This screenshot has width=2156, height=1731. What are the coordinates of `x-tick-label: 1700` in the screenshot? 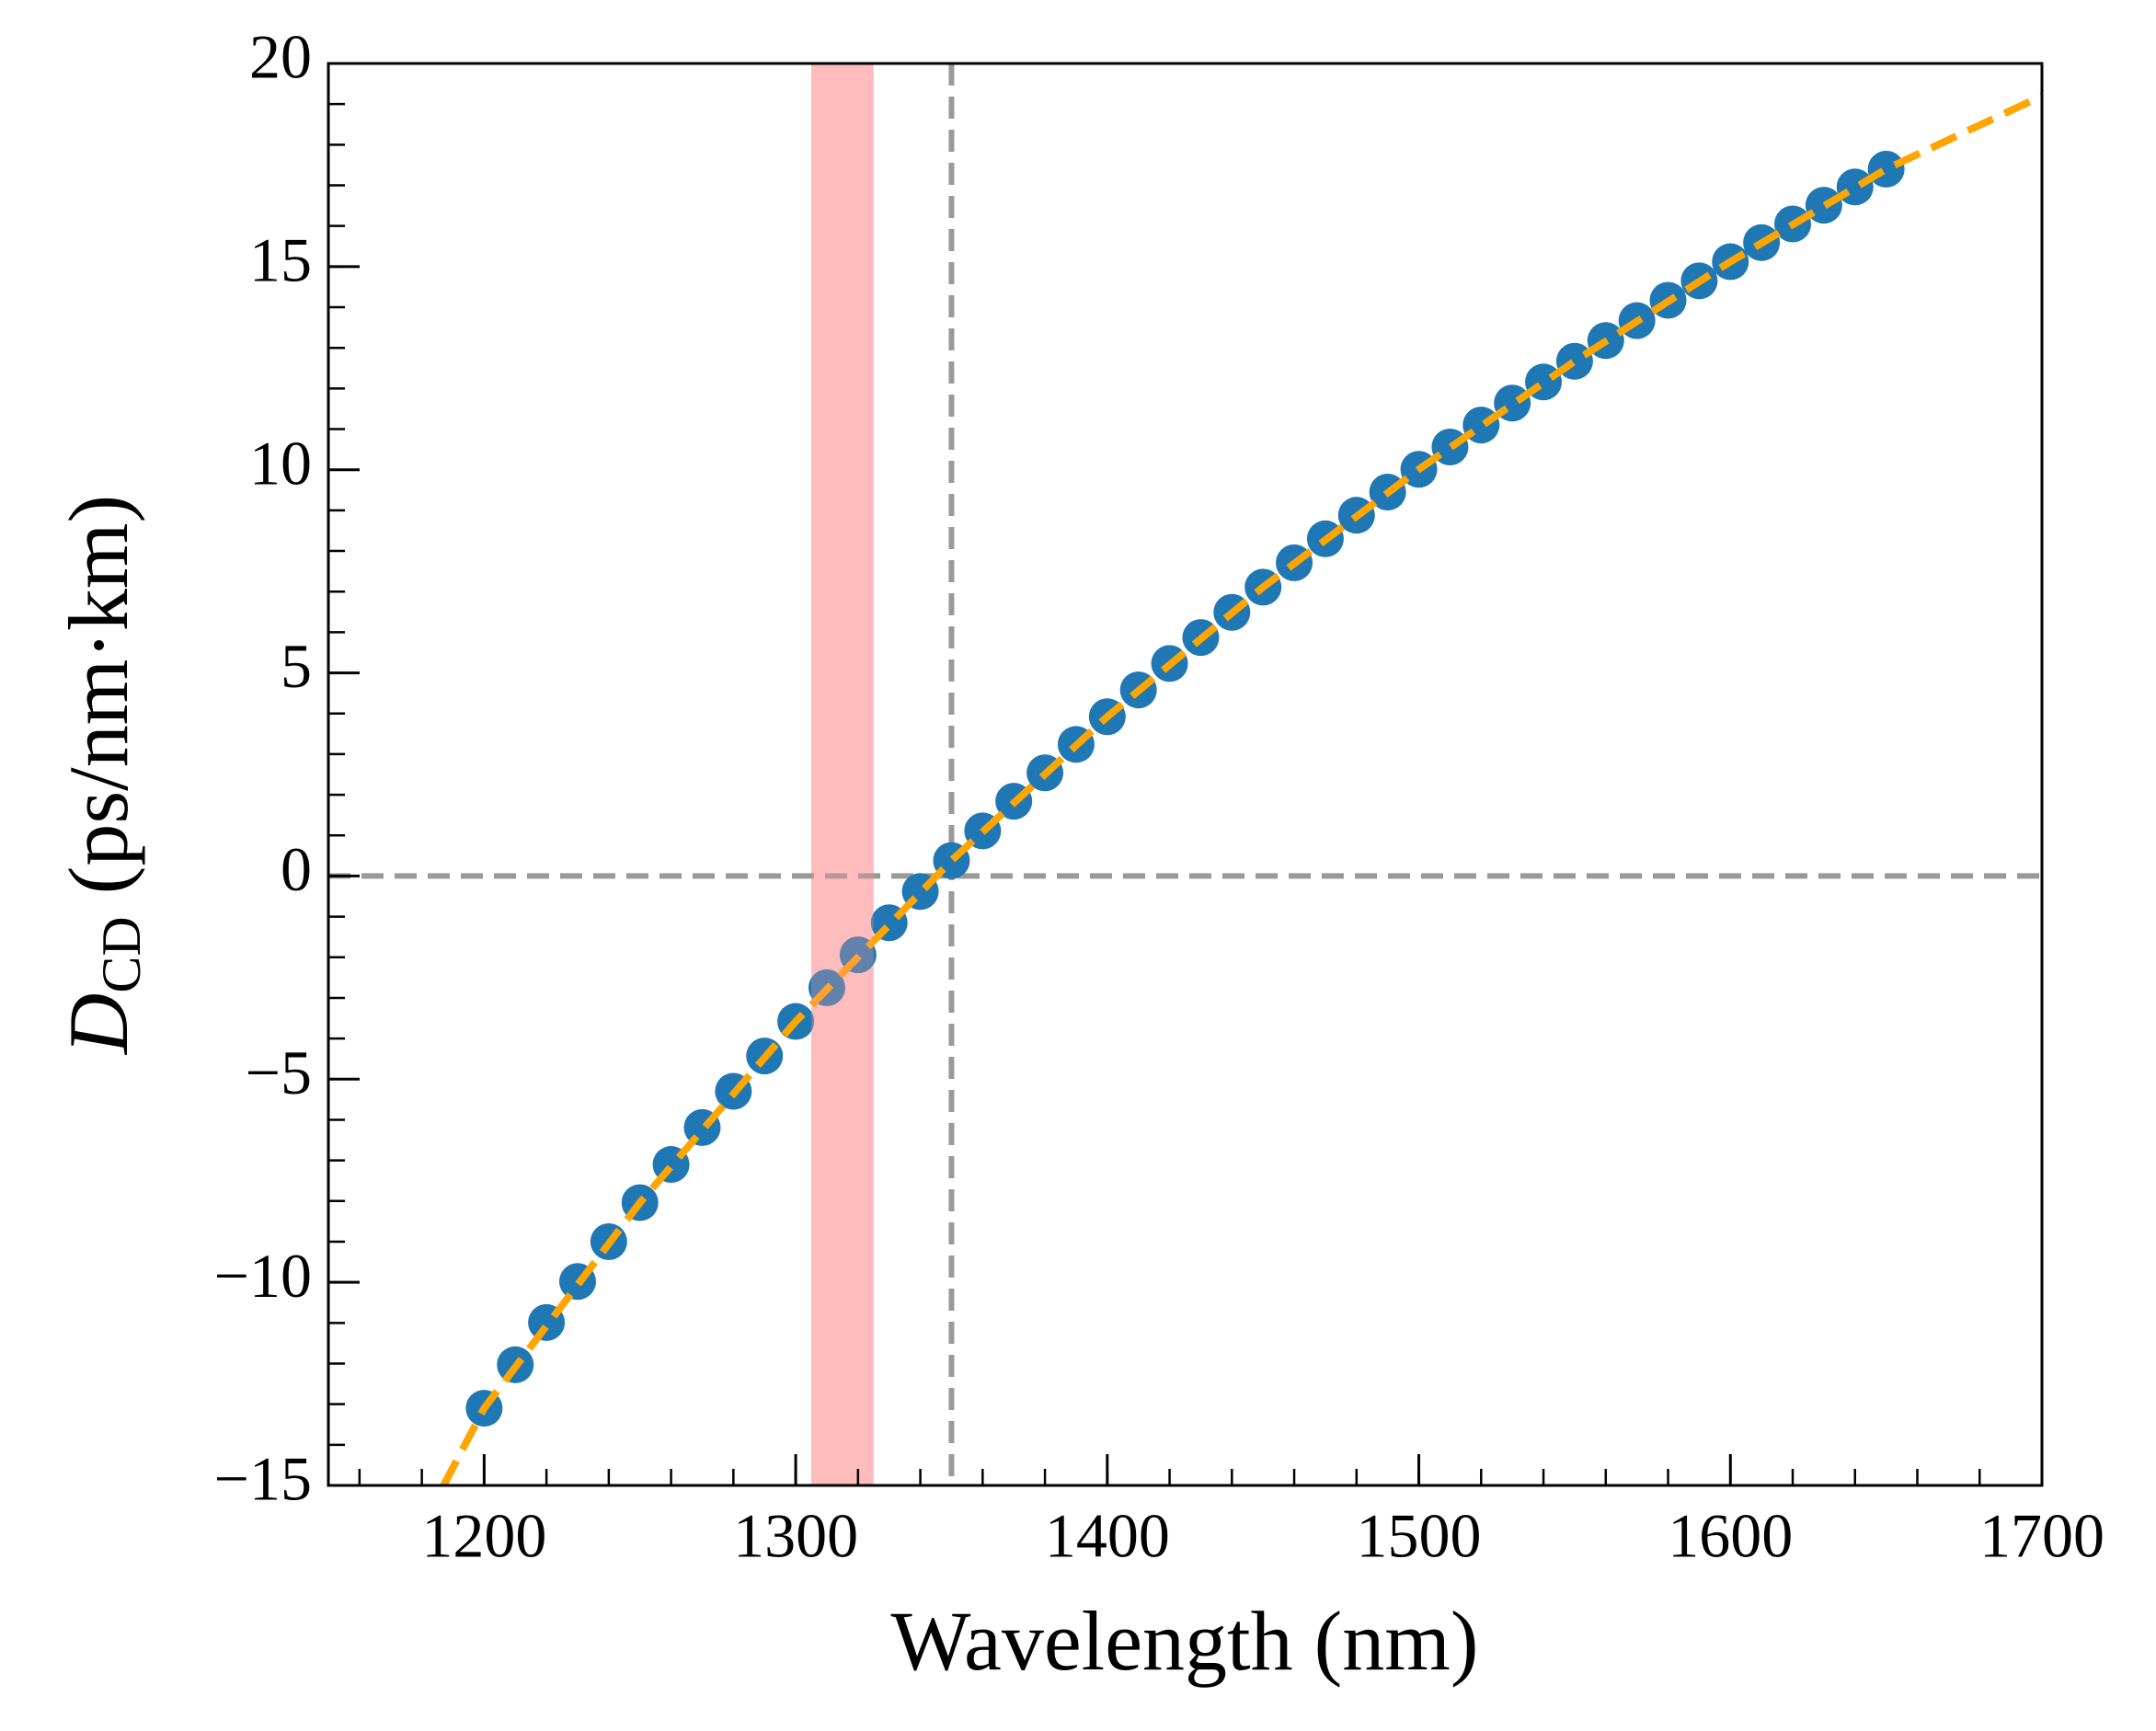 It's located at (2042, 1536).